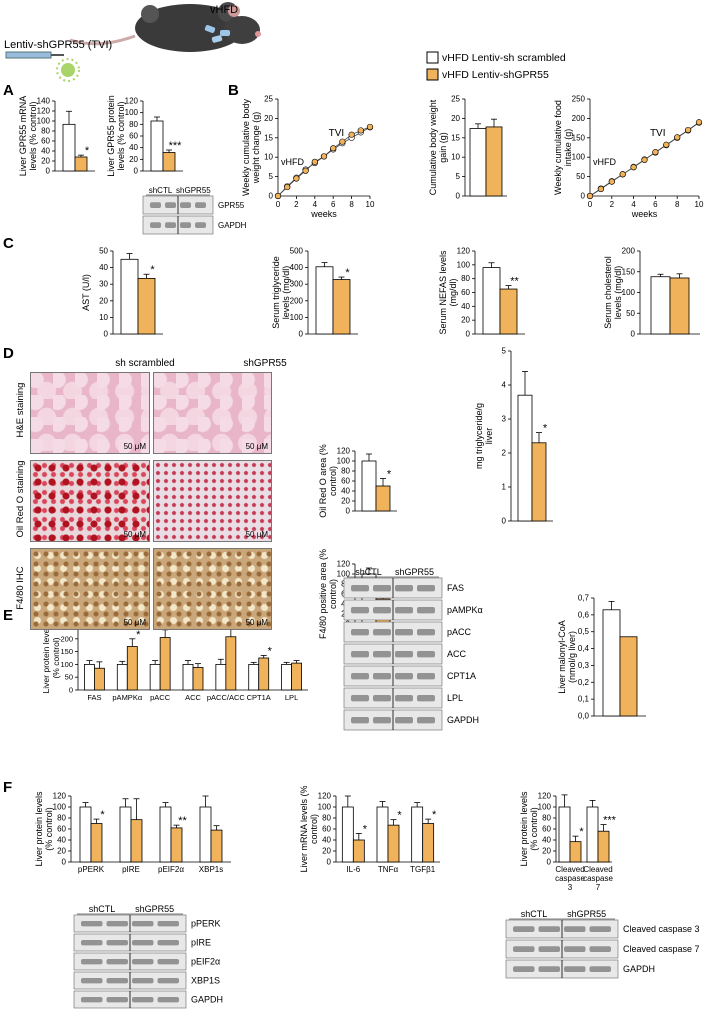  I want to click on x-axis-title: weeks, so click(644, 214).